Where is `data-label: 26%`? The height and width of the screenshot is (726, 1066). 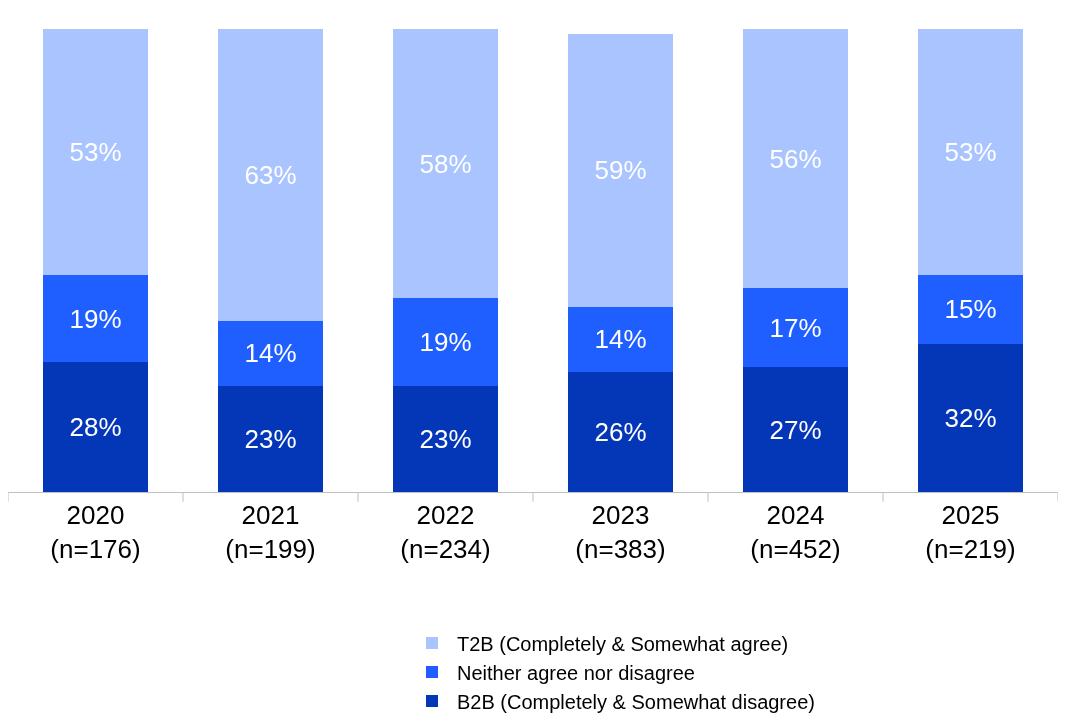 data-label: 26% is located at coordinates (620, 431).